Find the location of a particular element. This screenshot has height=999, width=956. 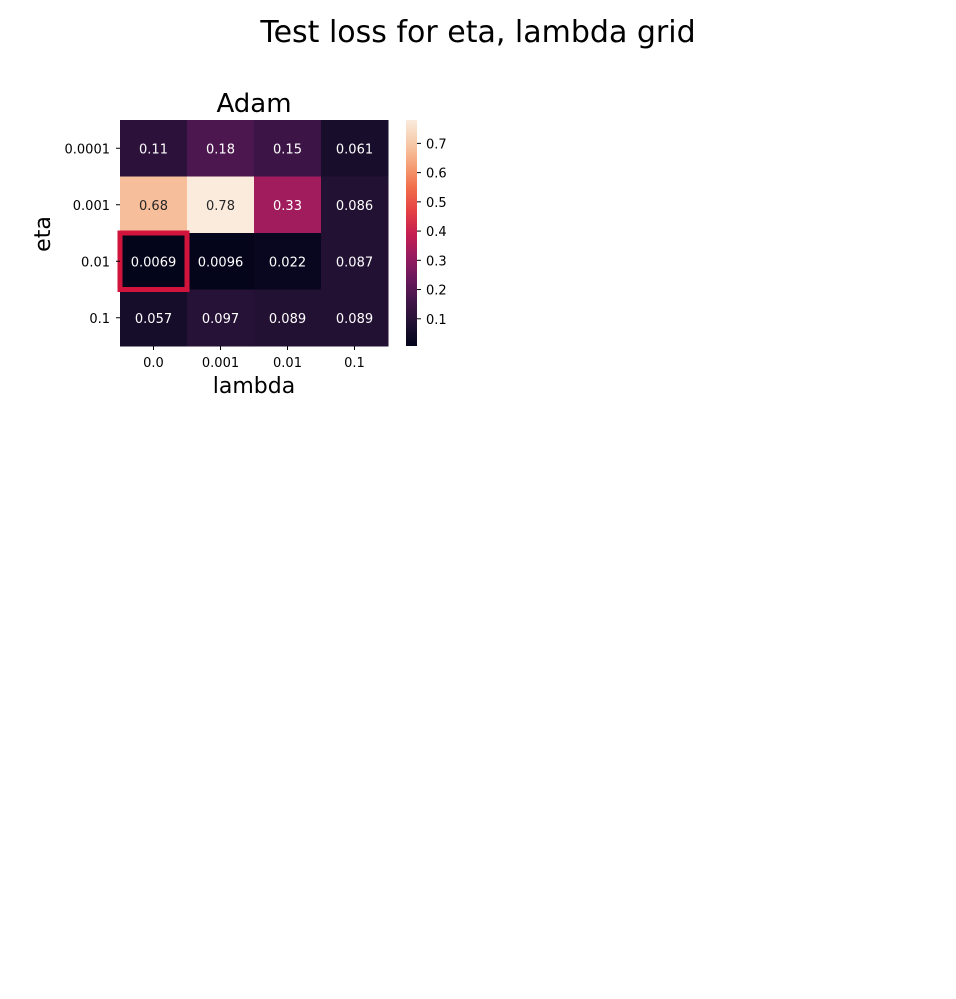

heatmap-grid is located at coordinates (254, 233).